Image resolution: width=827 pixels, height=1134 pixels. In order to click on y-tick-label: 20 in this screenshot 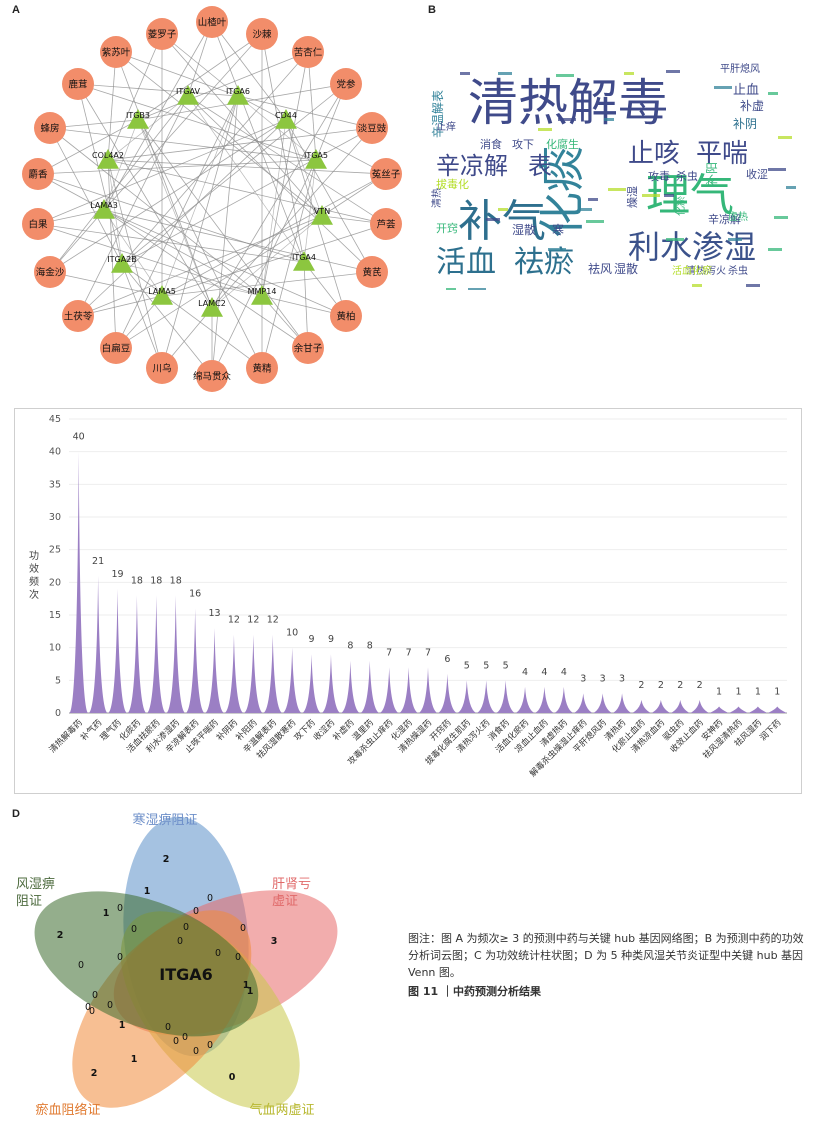, I will do `click(55, 582)`.